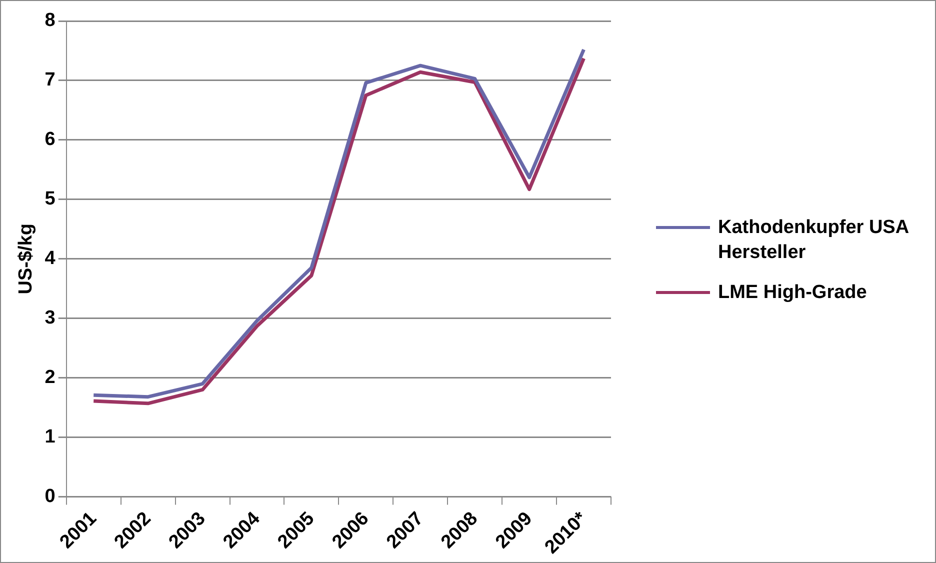  Describe the element at coordinates (50, 318) in the screenshot. I see `y-tick-label: 3` at that location.